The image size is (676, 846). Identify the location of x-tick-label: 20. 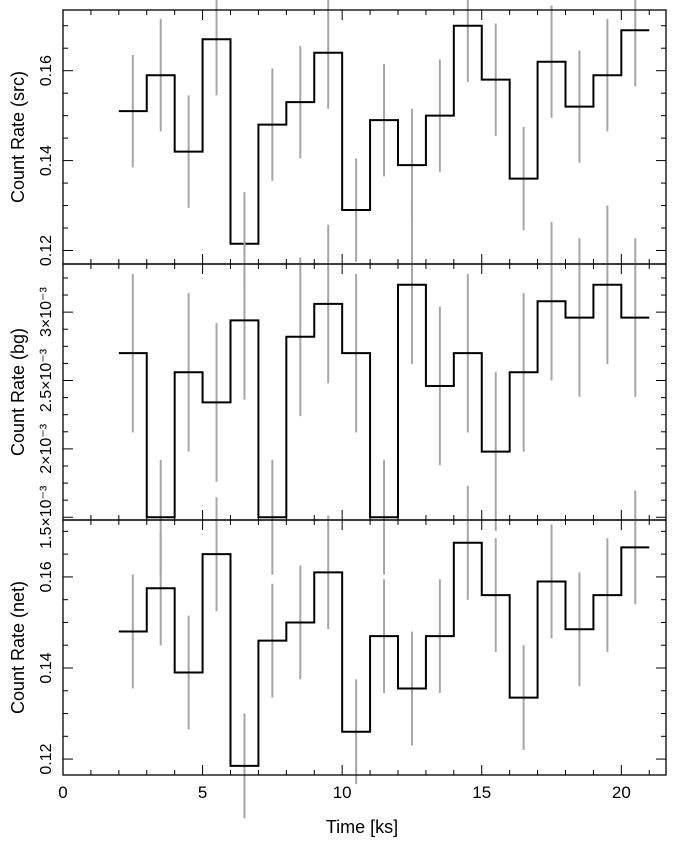
(621, 792).